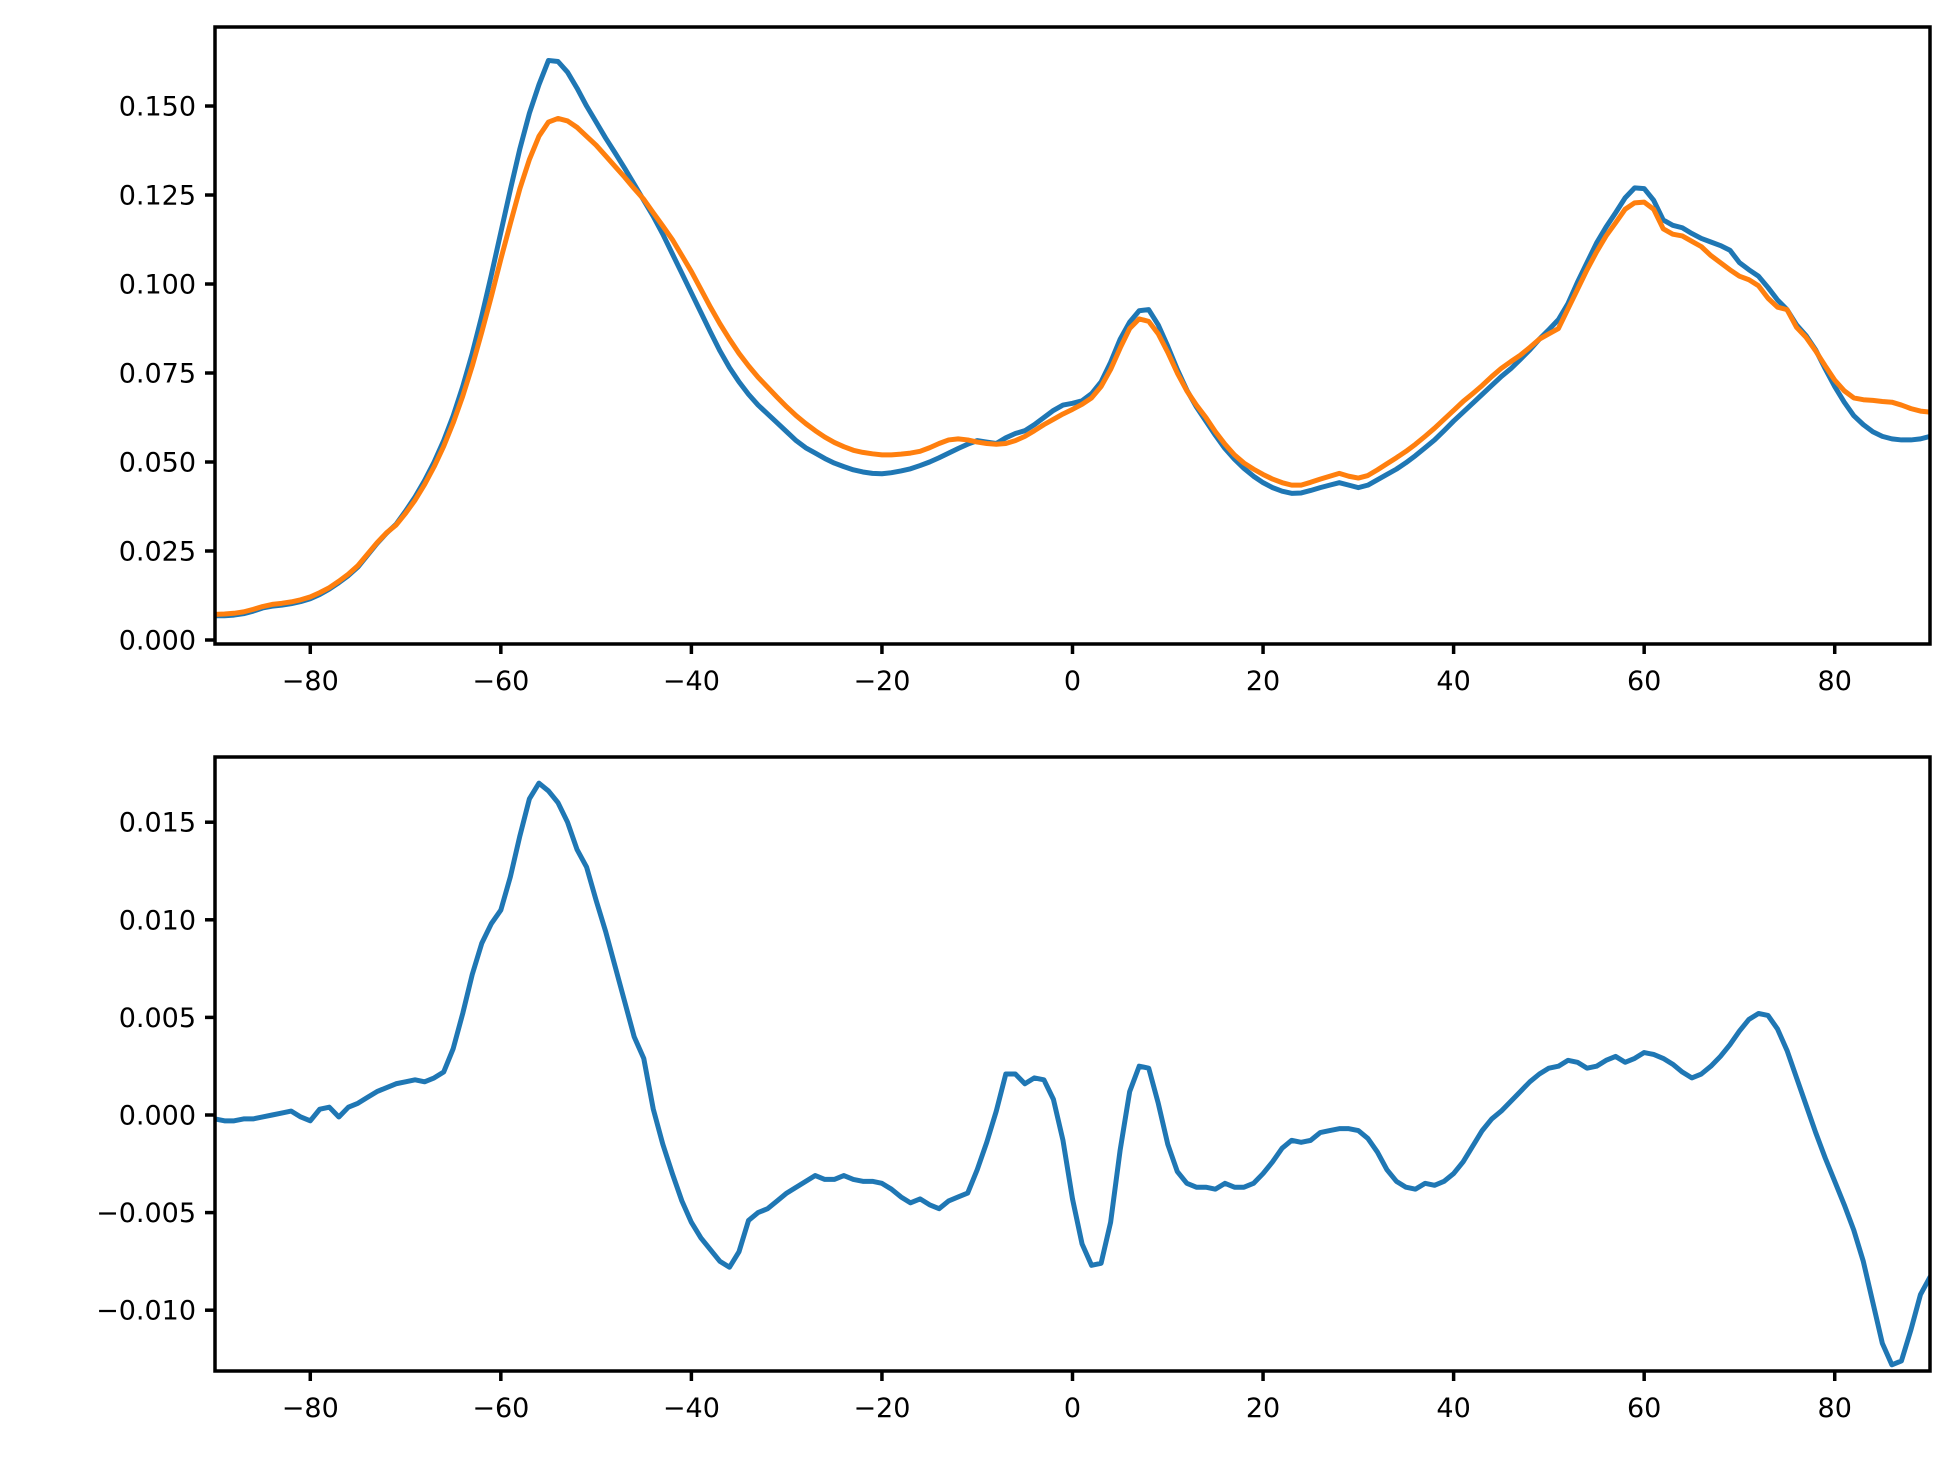  Describe the element at coordinates (157, 552) in the screenshot. I see `y-tick-label: 0.025` at that location.